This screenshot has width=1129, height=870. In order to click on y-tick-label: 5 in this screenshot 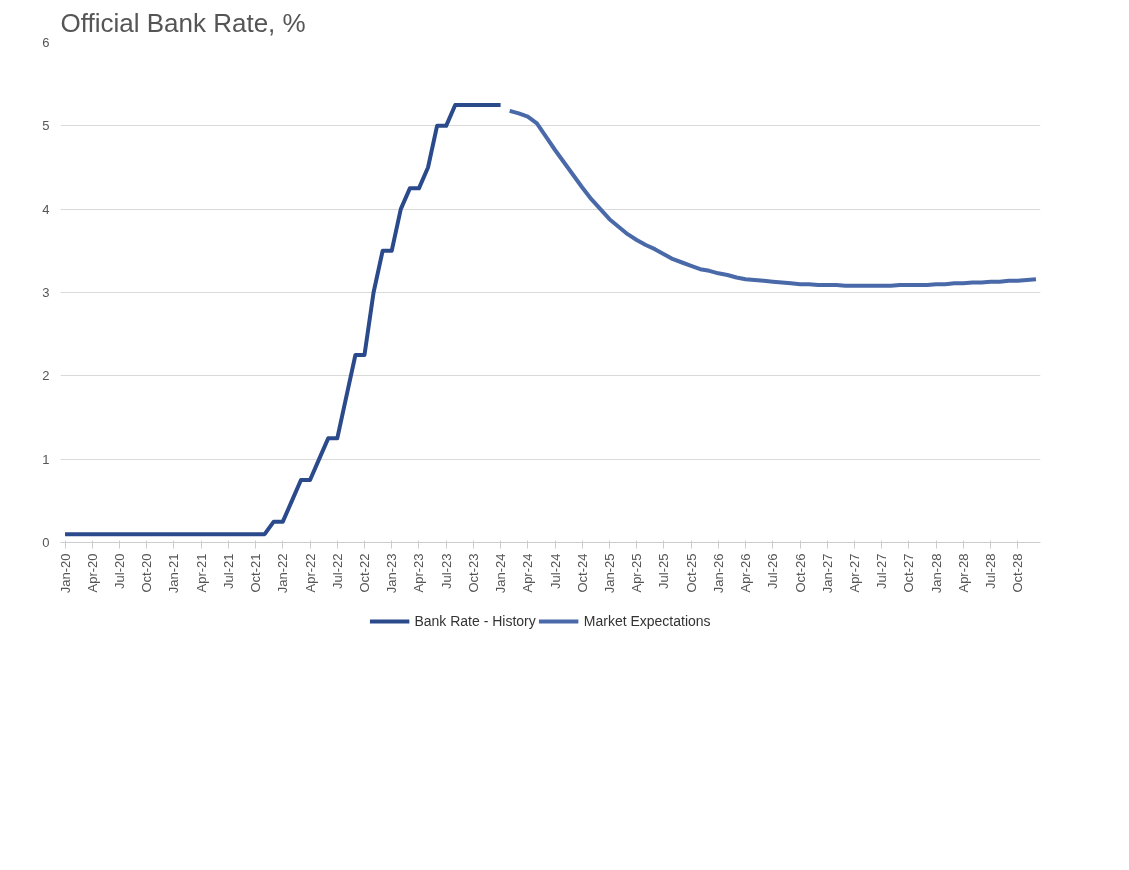, I will do `click(46, 126)`.